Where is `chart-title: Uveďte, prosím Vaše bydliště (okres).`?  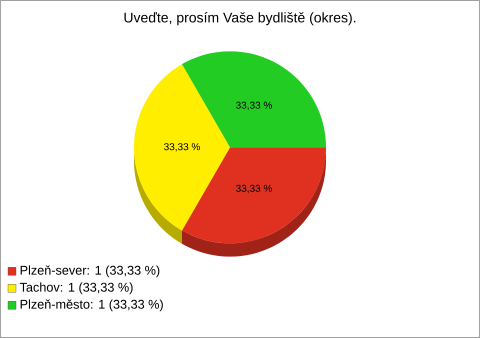 chart-title: Uveďte, prosím Vaše bydliště (okres). is located at coordinates (240, 19).